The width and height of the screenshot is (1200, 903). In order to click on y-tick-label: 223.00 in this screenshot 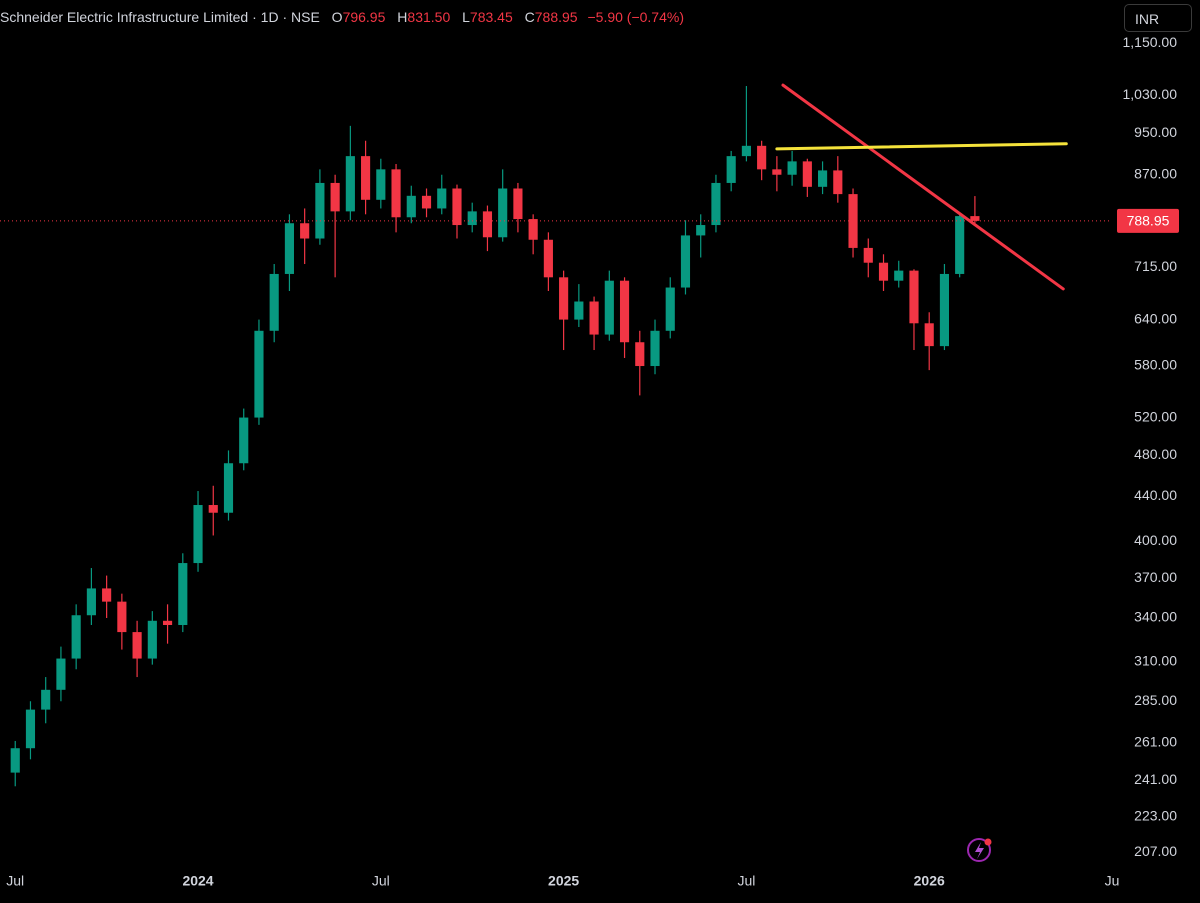, I will do `click(1155, 816)`.